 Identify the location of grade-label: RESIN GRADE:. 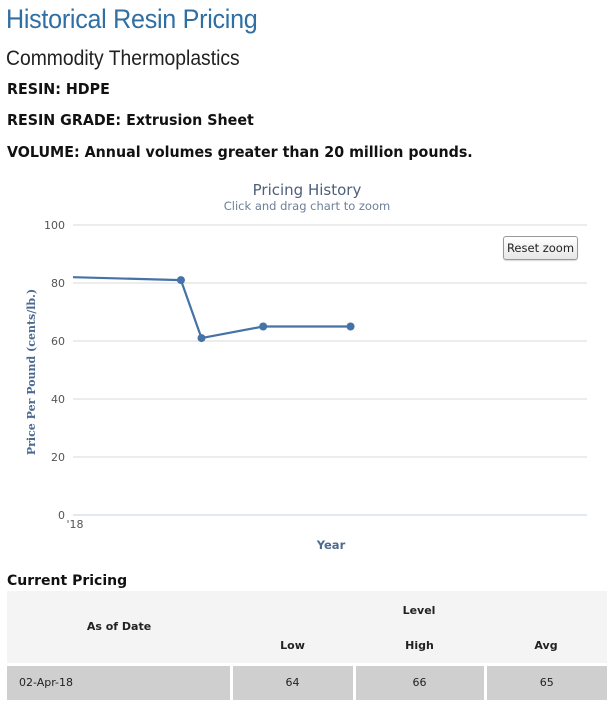
(64, 120).